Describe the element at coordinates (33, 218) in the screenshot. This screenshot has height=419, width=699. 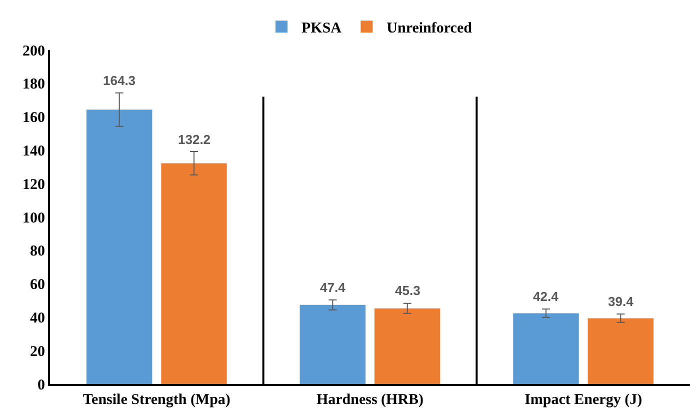
I see `y-tick-label: 100` at that location.